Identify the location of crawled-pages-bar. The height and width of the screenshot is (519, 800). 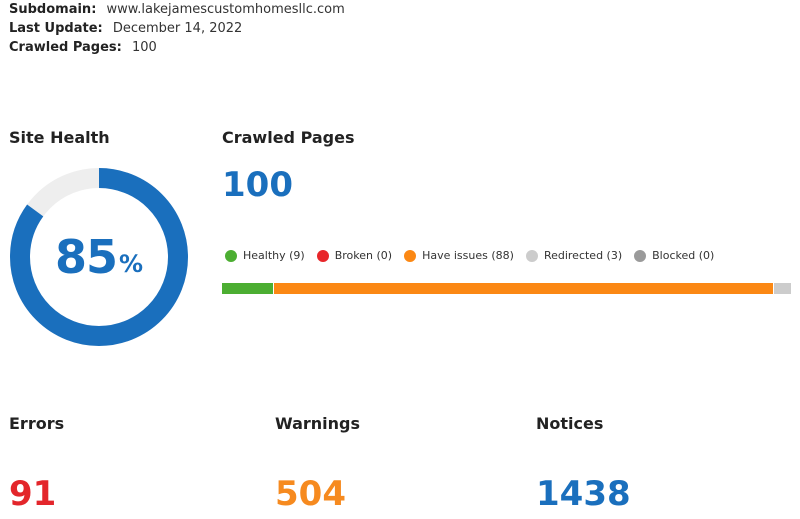
(506, 288).